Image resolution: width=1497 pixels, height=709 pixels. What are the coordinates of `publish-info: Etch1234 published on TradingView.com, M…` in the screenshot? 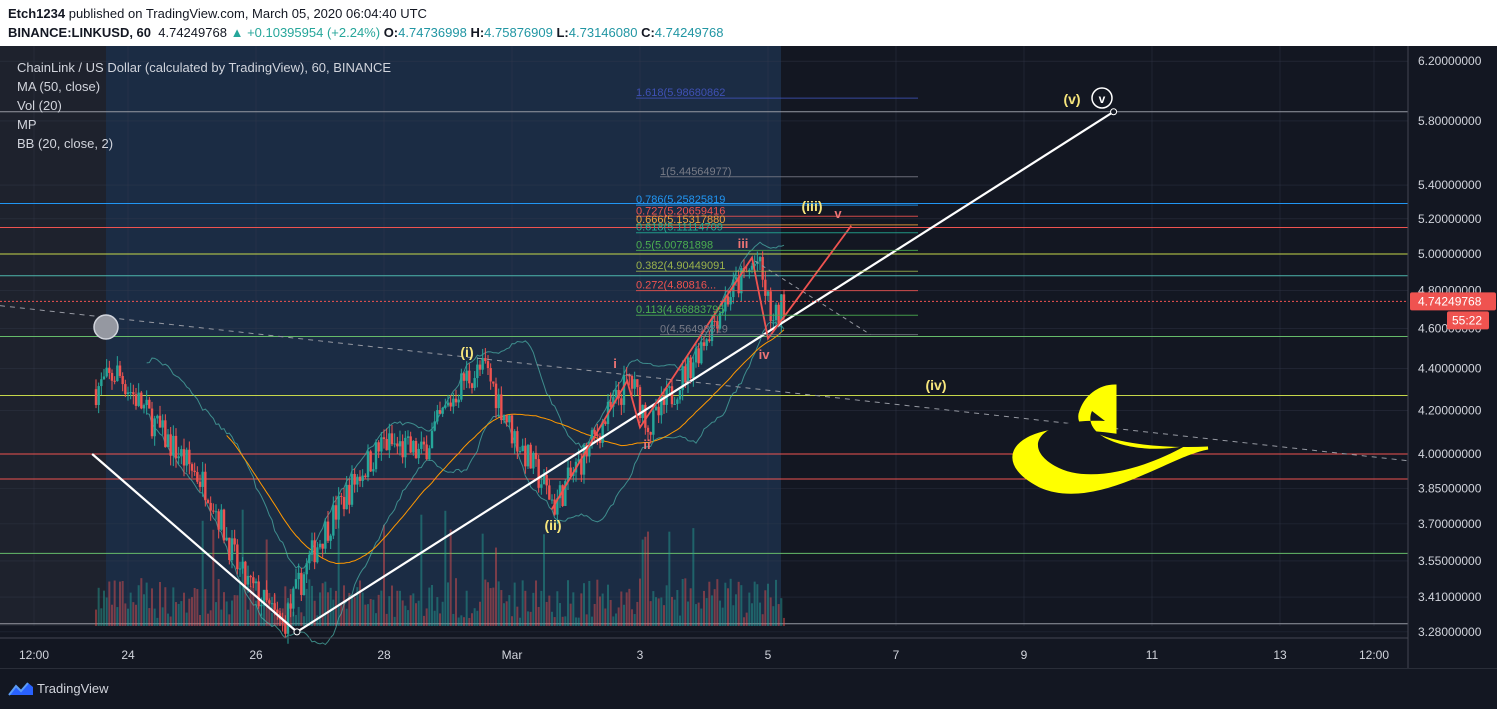 It's located at (217, 13).